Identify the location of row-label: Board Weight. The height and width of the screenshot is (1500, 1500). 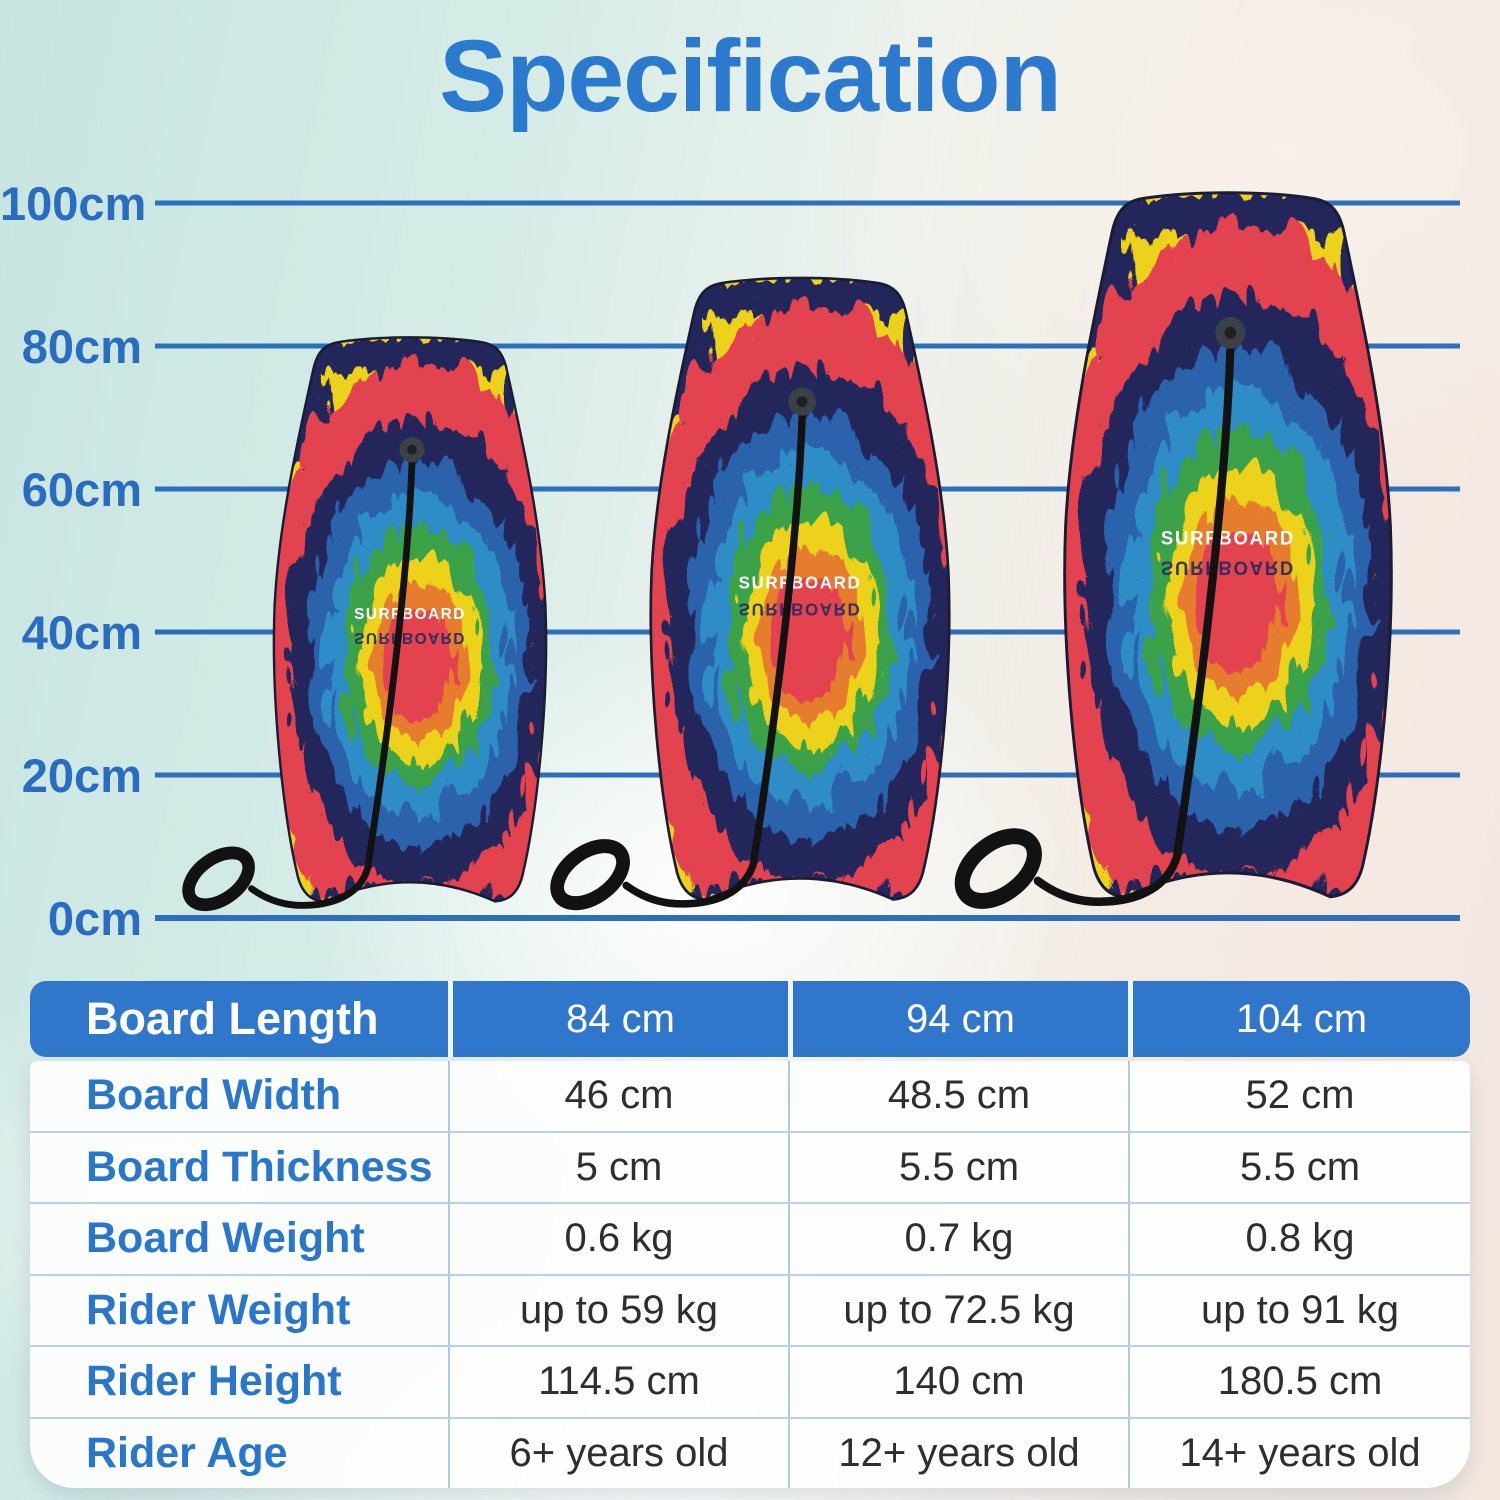
(225, 1238).